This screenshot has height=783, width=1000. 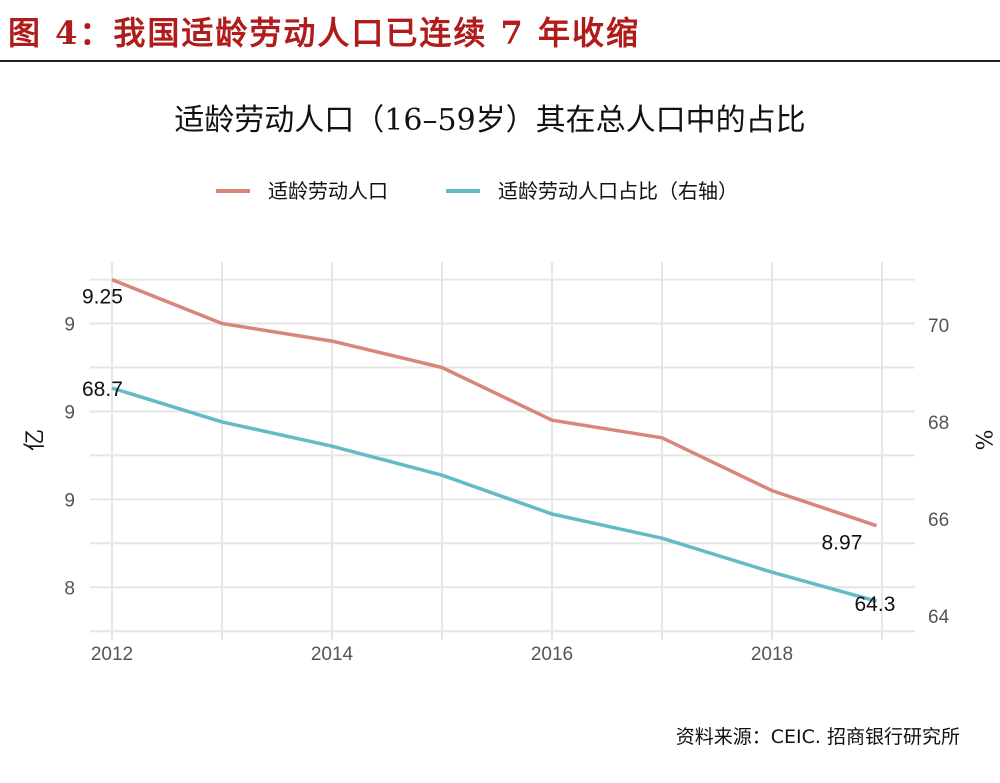 I want to click on data-label: 8.97, so click(x=842, y=543).